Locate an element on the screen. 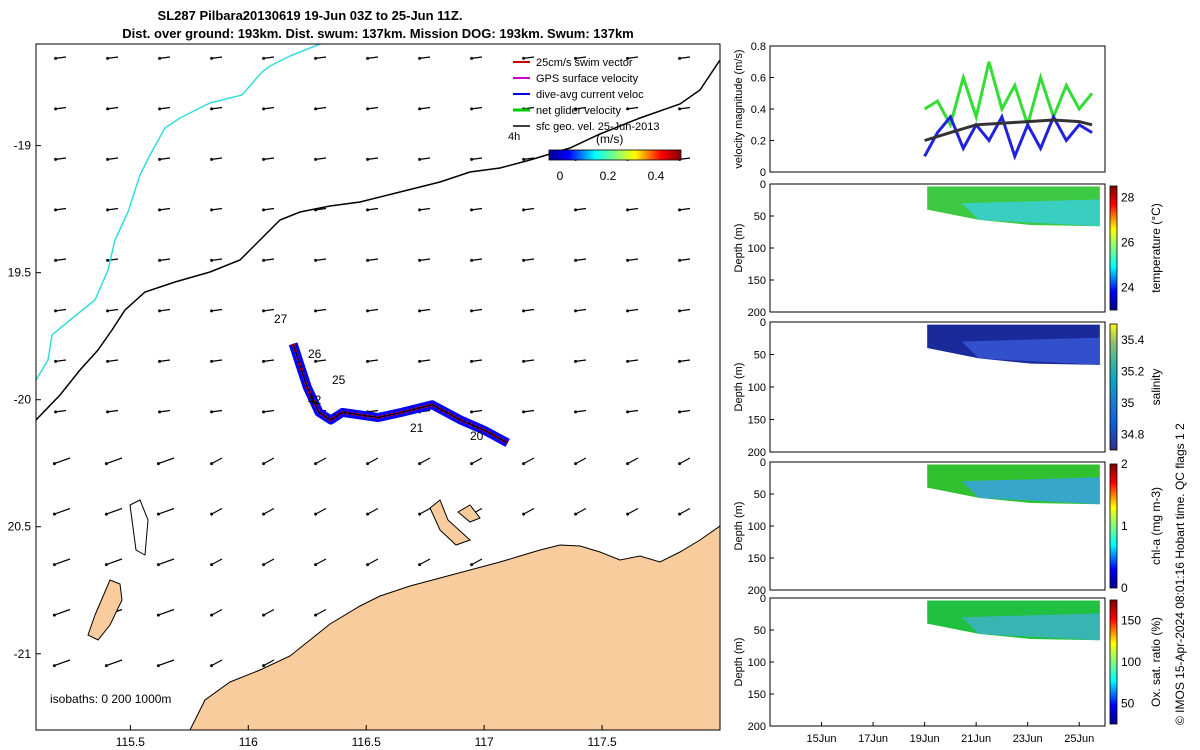 The height and width of the screenshot is (750, 1200). panel-y-tick-label: 50 is located at coordinates (760, 631).